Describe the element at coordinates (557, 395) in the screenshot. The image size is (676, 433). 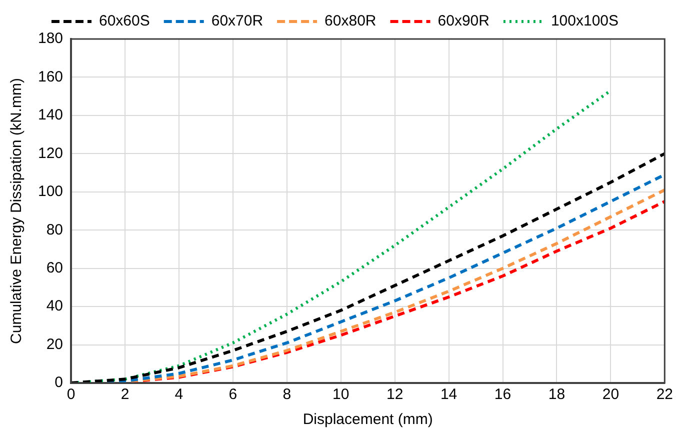
I see `x-tick-label: 18` at that location.